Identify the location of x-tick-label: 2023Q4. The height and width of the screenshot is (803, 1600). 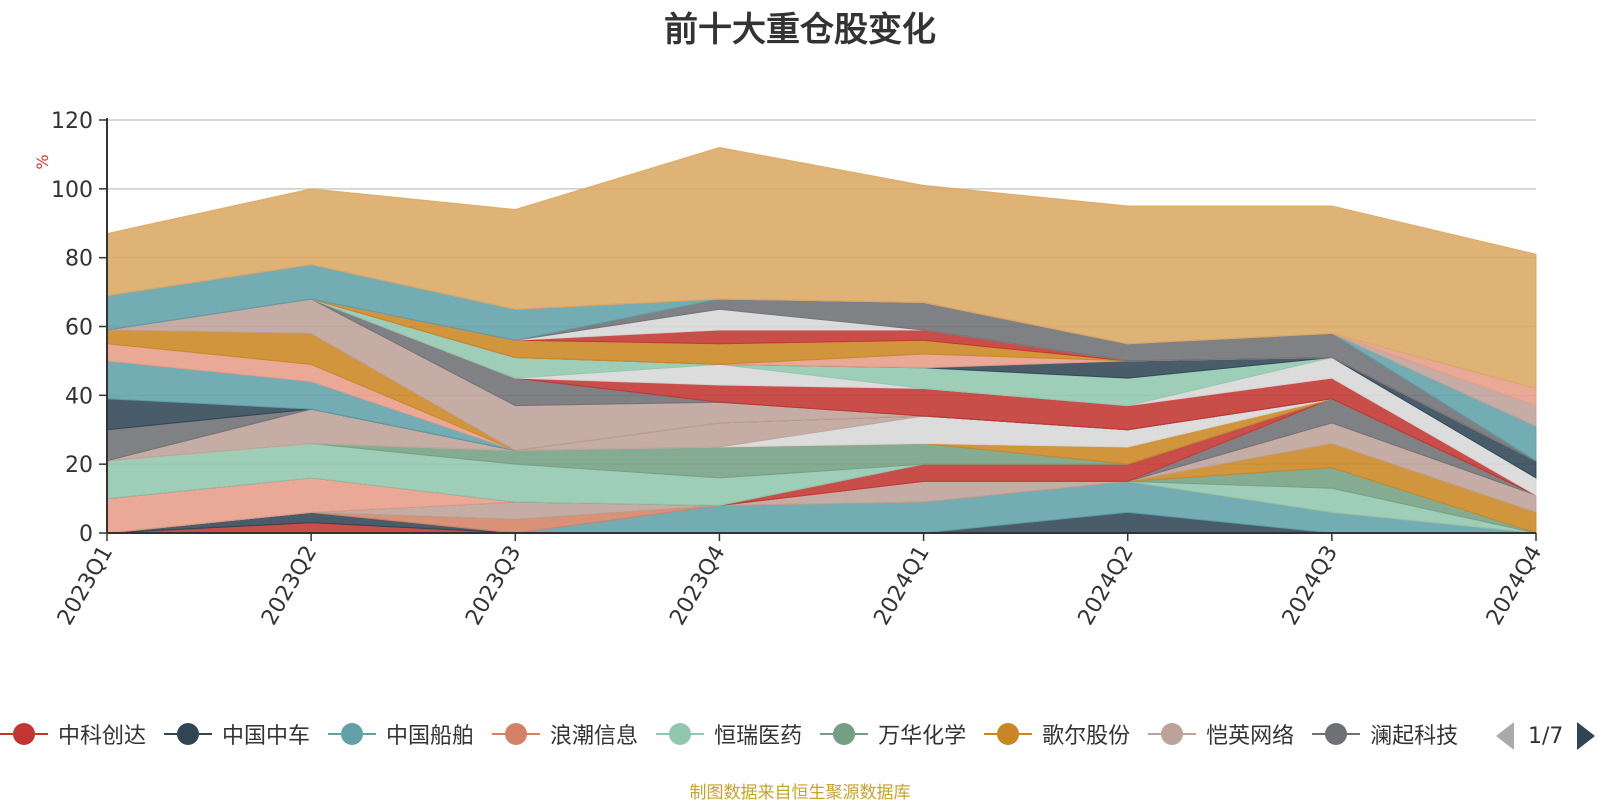
(697, 586).